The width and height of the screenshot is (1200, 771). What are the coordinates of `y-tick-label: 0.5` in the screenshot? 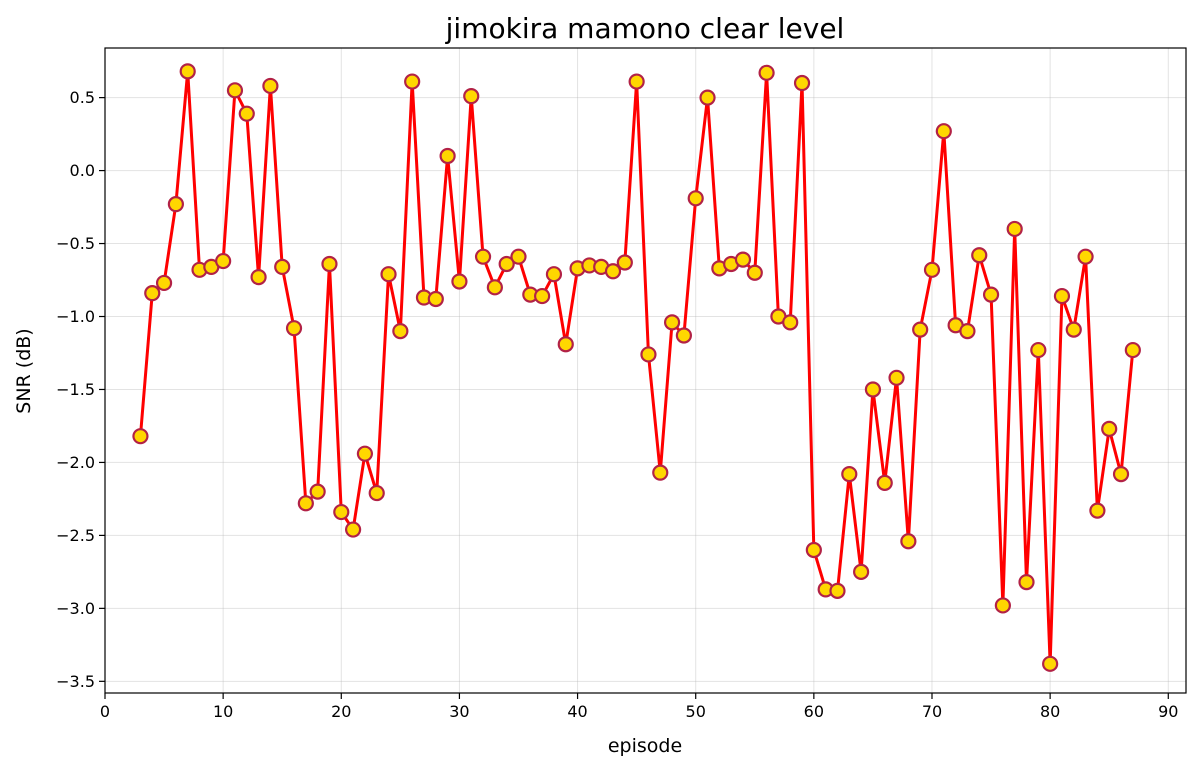 It's located at (82, 97).